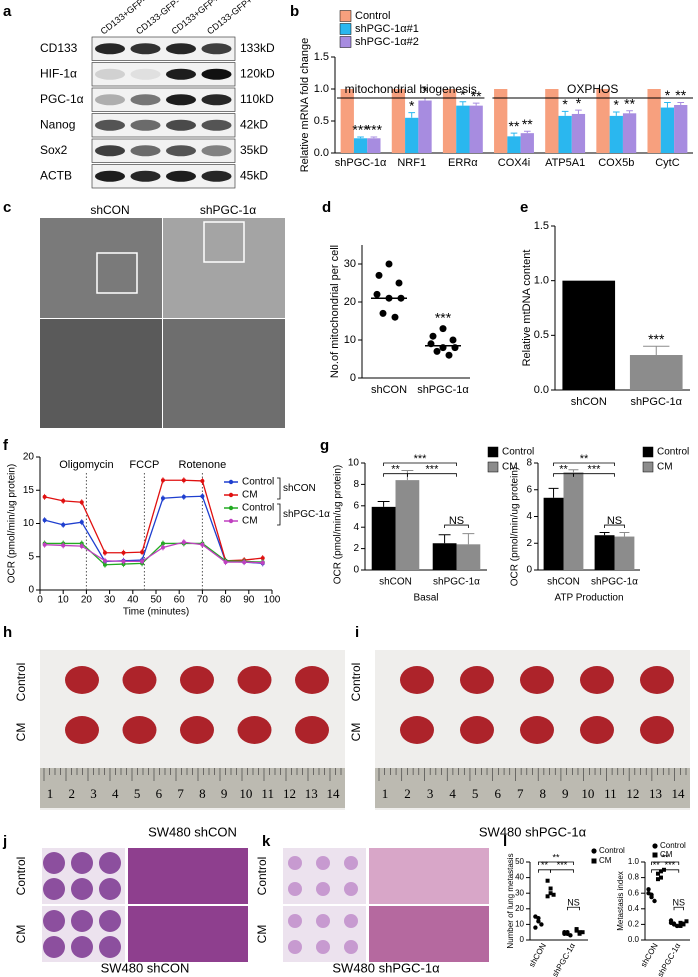 Image resolution: width=698 pixels, height=977 pixels. I want to click on y-tick-label: 40, so click(519, 877).